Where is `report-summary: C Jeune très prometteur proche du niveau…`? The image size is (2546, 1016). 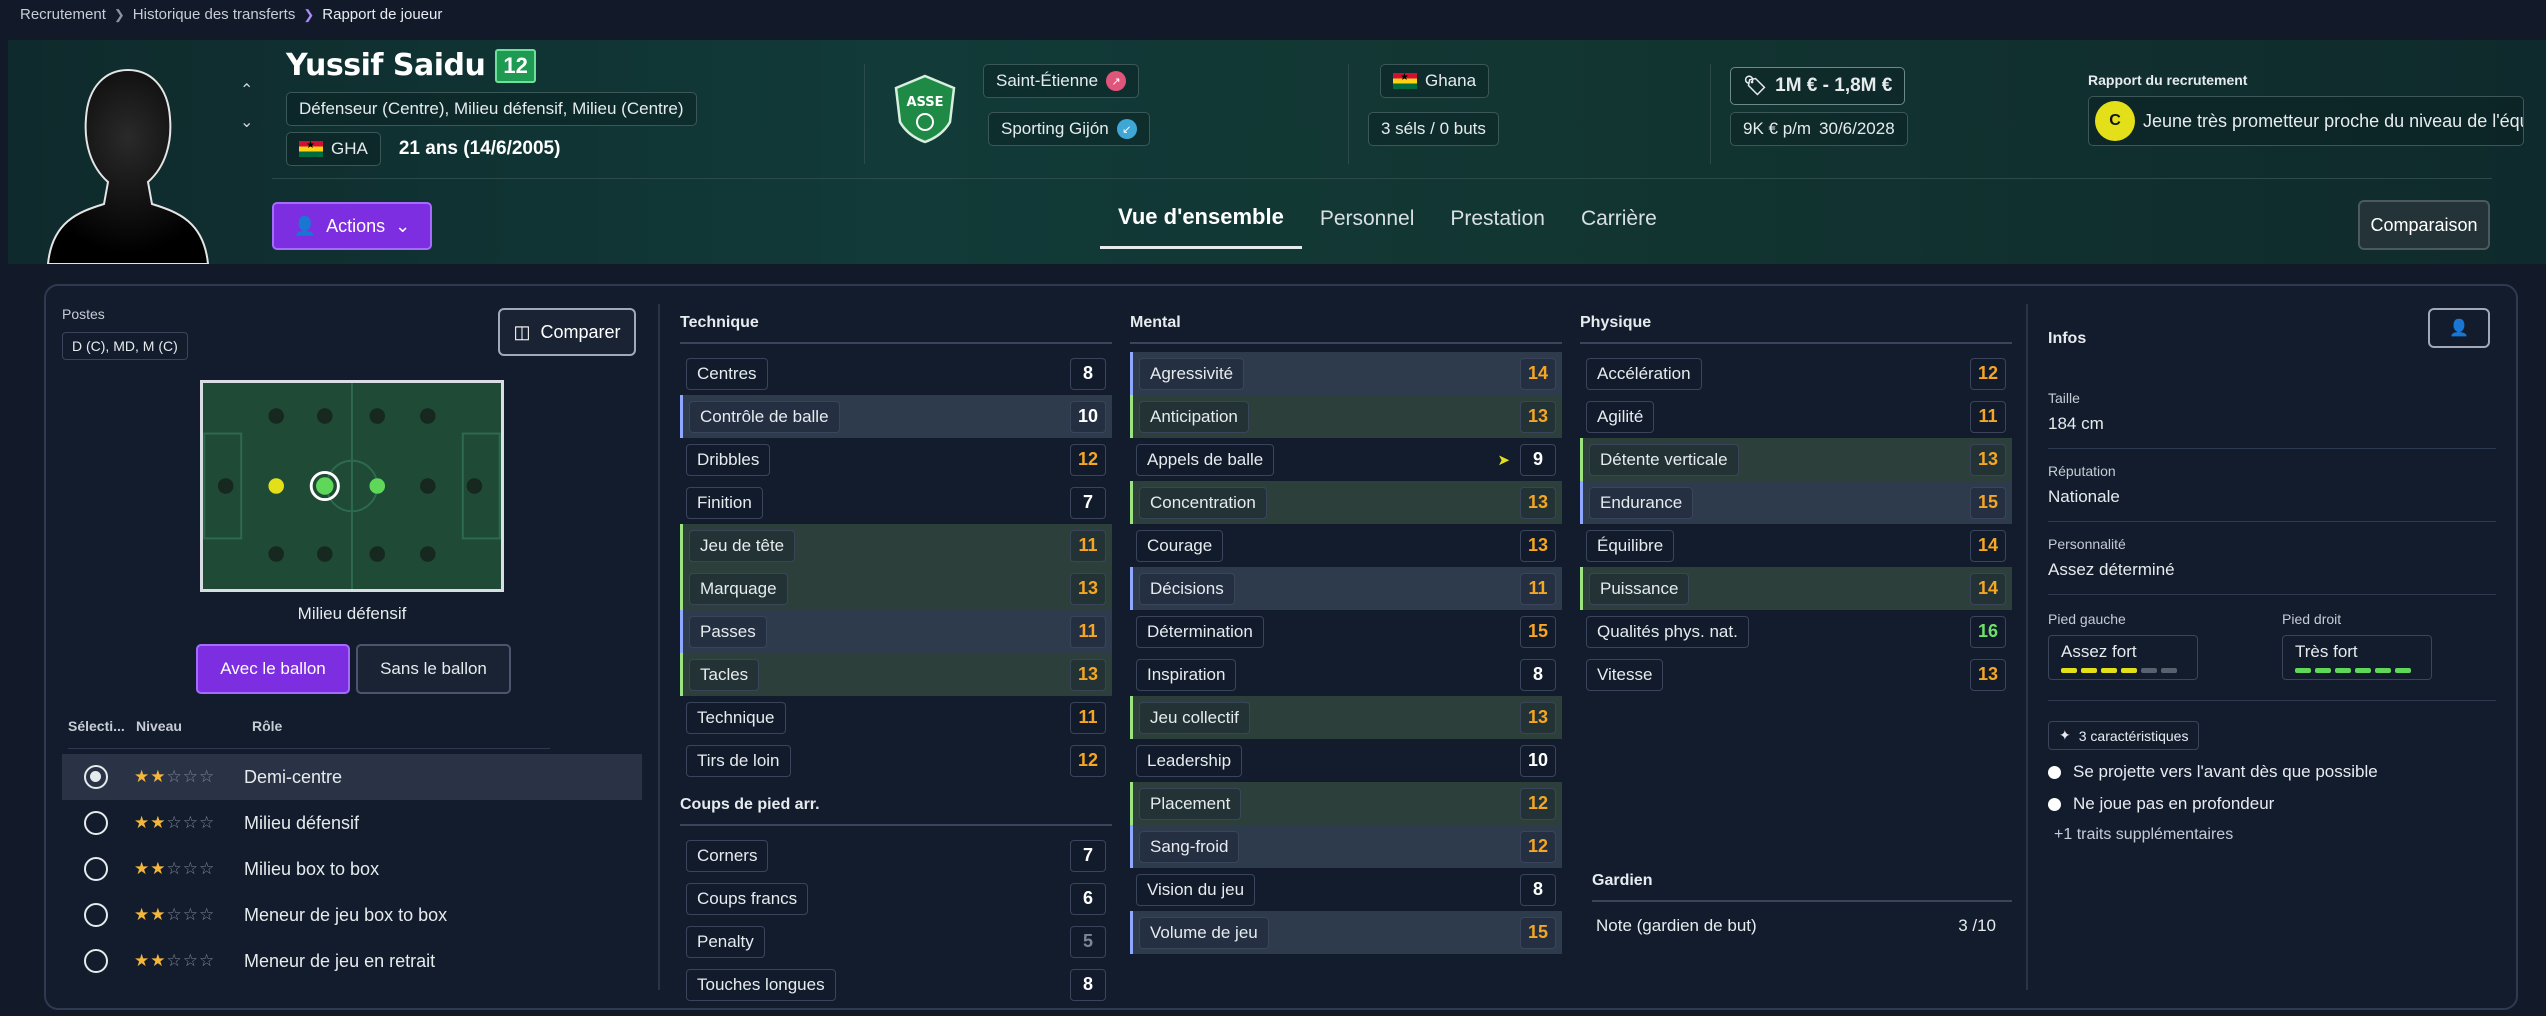
report-summary: C Jeune très prometteur proche du niveau… is located at coordinates (2306, 121).